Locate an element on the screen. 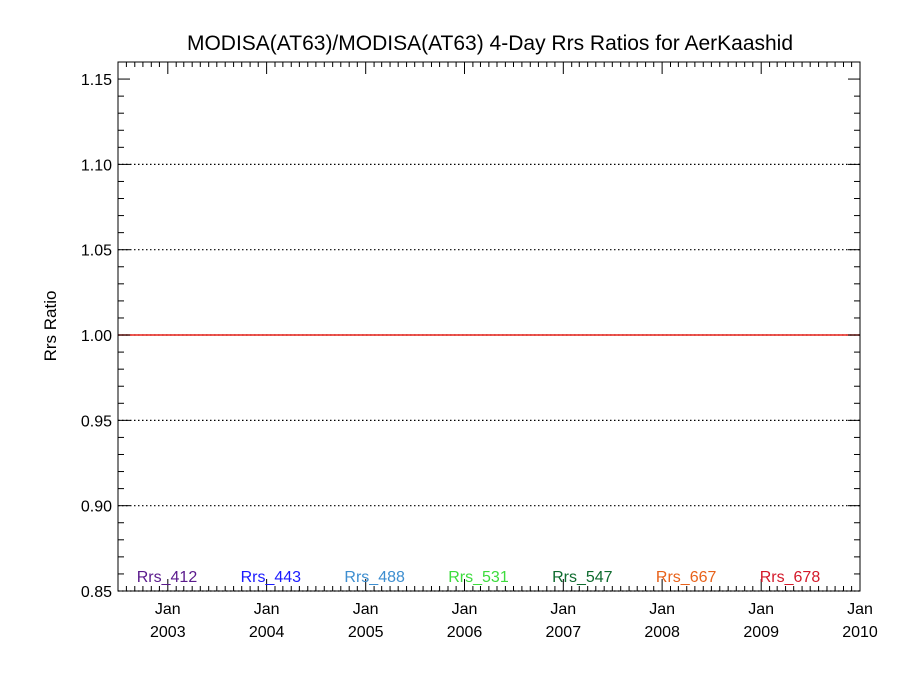 The height and width of the screenshot is (675, 900). x-tick-label-year: 2010 is located at coordinates (860, 632).